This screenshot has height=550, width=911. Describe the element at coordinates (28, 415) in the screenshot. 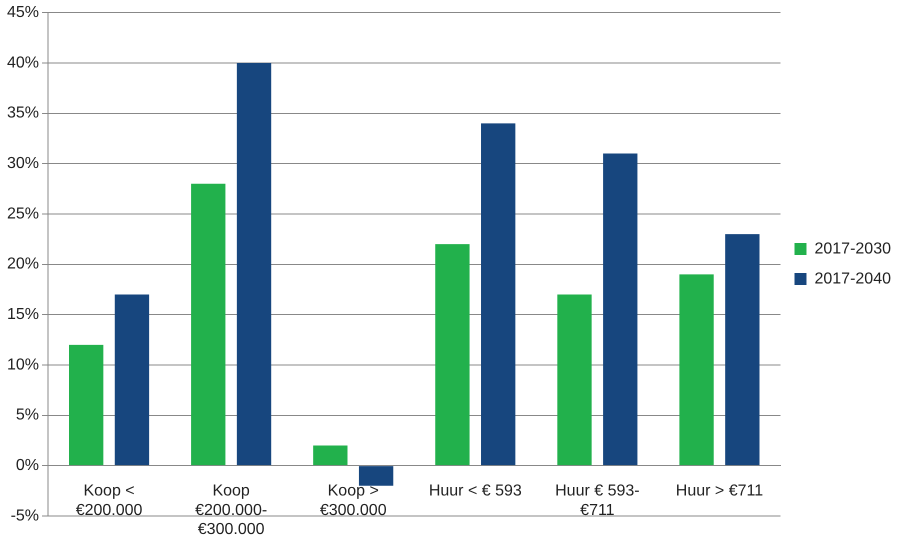

I see `y-tick-label: 5%` at that location.